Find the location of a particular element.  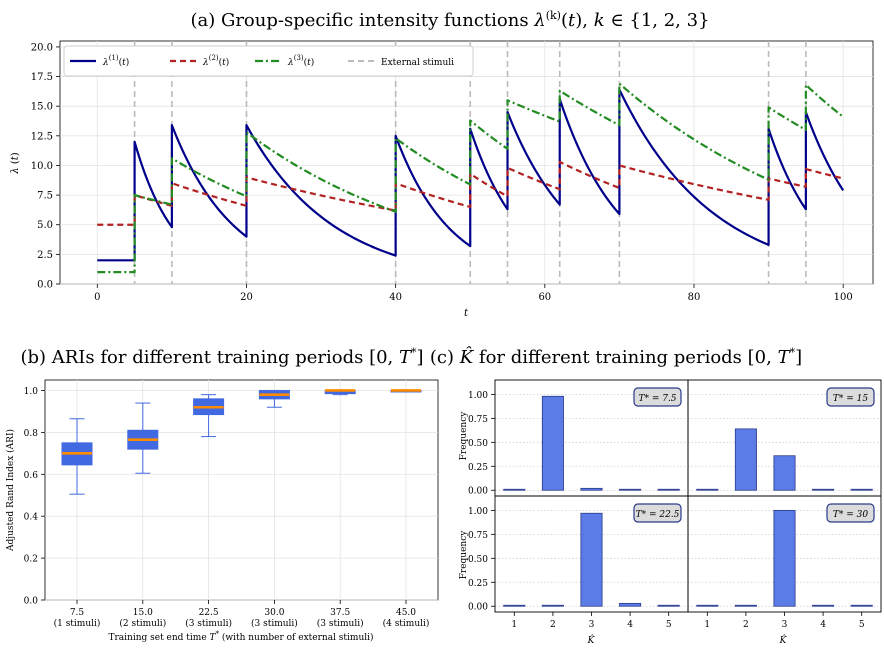

y-tick-label: 12.5 is located at coordinates (42, 136).